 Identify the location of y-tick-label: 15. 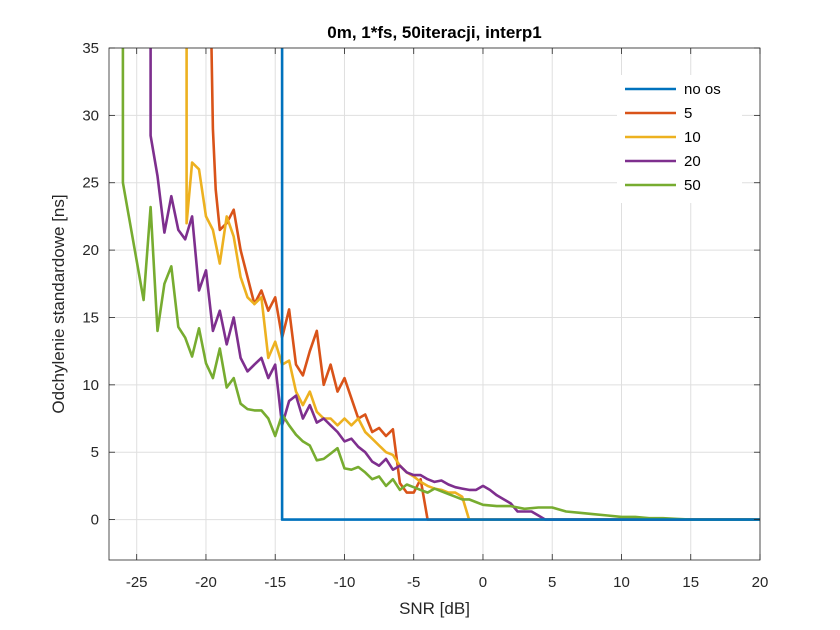
(90, 317).